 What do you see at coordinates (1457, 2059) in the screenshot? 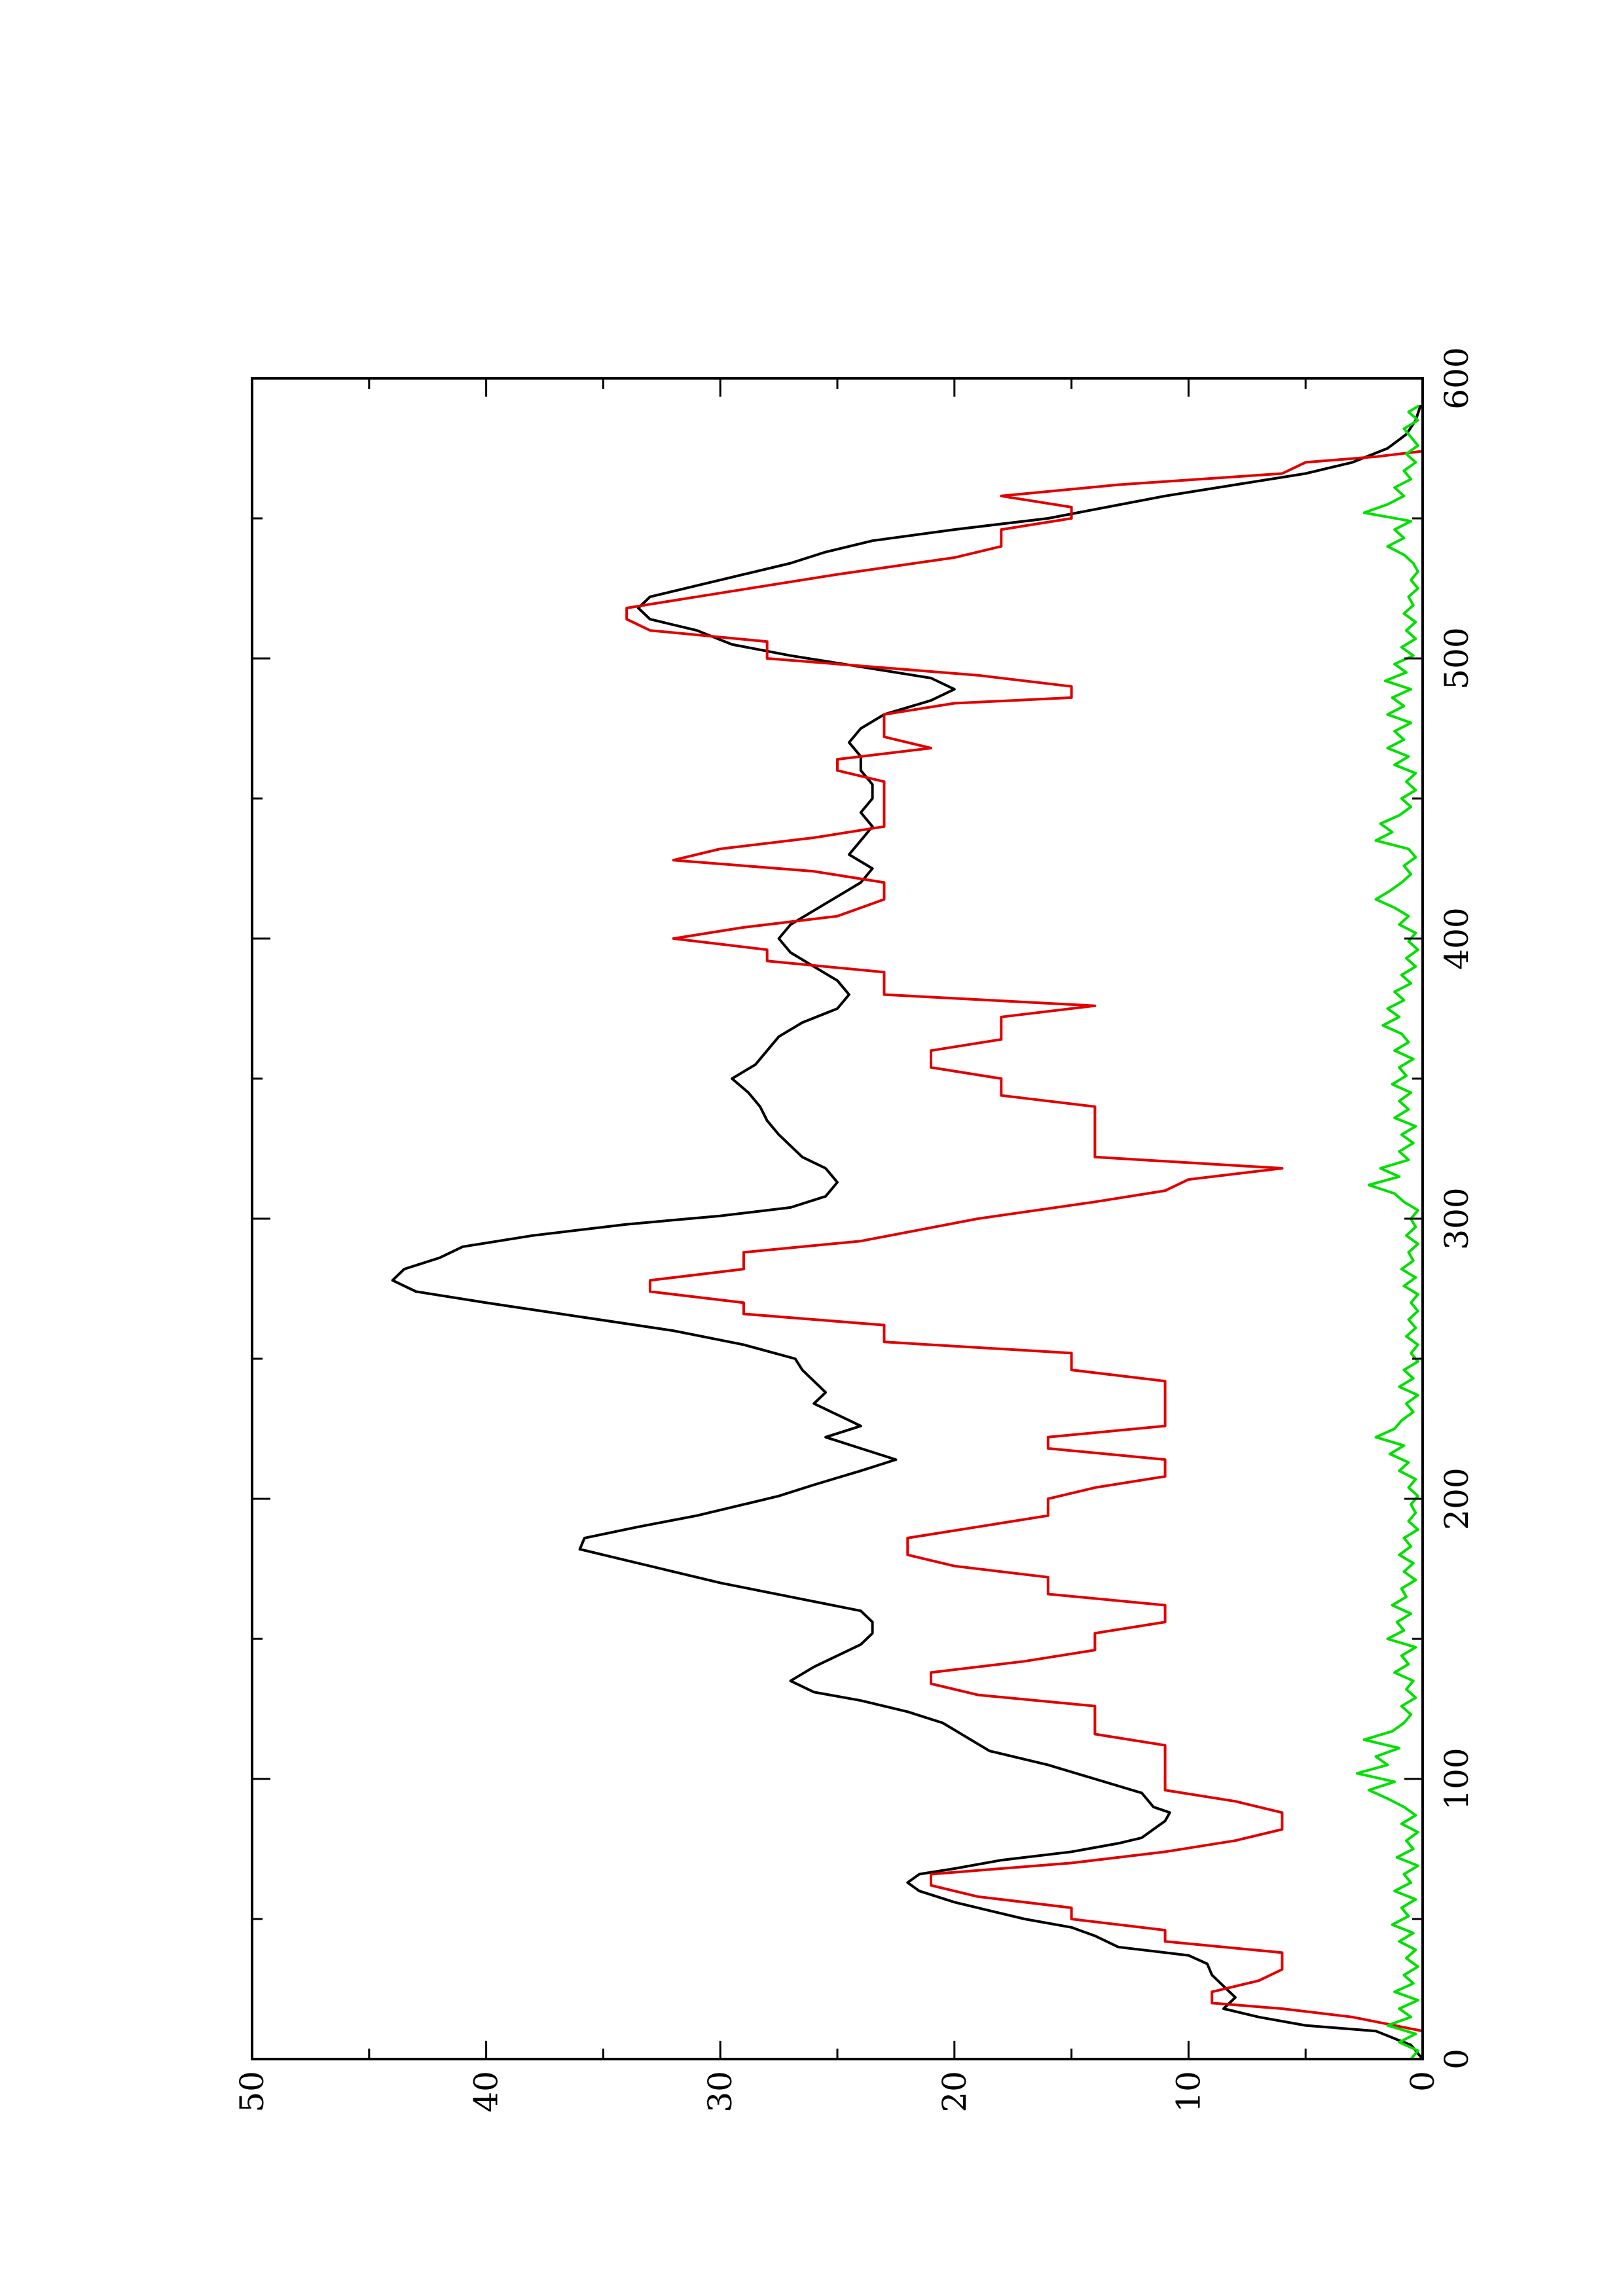
I see `x-tick-label: 0` at bounding box center [1457, 2059].